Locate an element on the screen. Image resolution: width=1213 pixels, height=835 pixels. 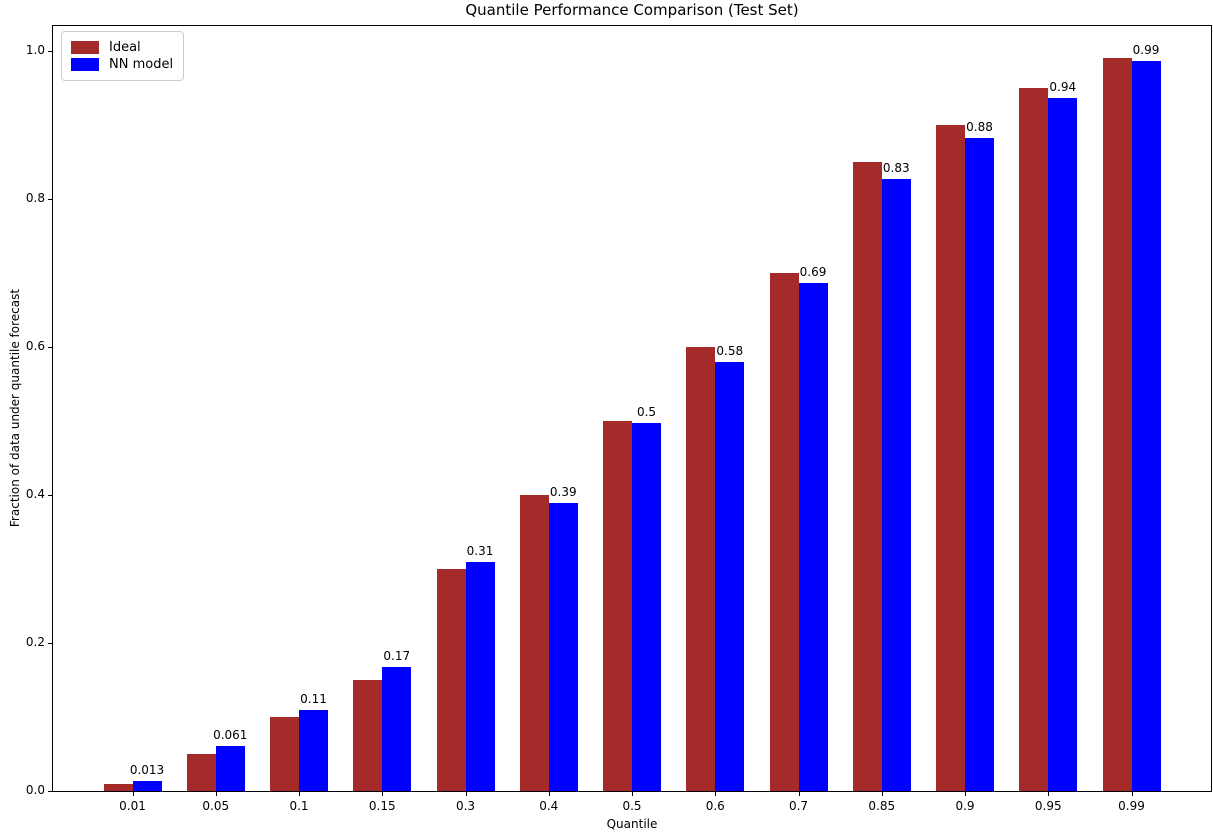
x-tick-label: 0.7 is located at coordinates (798, 806).